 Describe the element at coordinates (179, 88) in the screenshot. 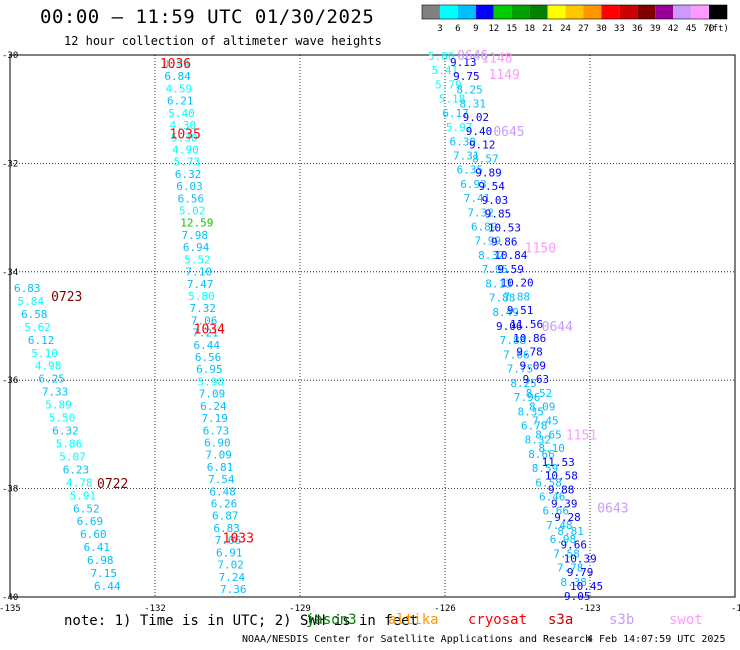

I see `track-2-value: 4.59` at that location.